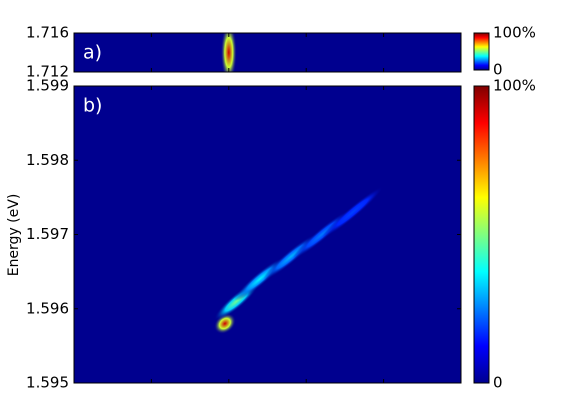  What do you see at coordinates (14, 235) in the screenshot?
I see `y-axis-label: Energy (eV)` at bounding box center [14, 235].